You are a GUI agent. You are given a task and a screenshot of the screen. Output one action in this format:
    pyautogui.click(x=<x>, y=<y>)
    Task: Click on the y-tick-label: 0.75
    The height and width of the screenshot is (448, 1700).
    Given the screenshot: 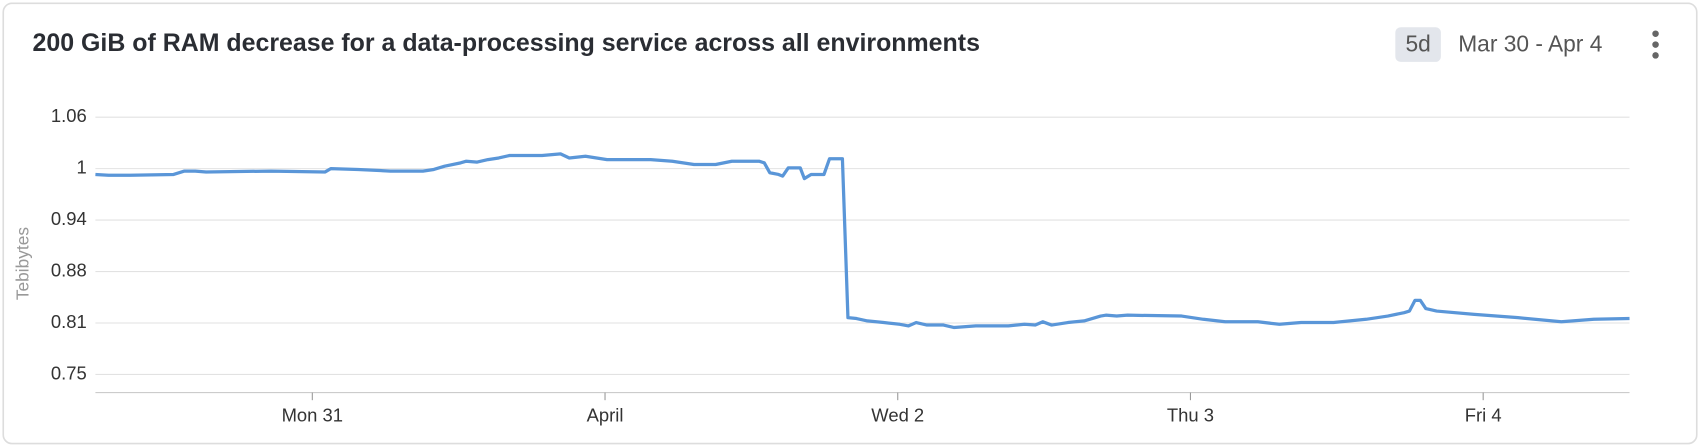 What is the action you would take?
    pyautogui.click(x=69, y=372)
    